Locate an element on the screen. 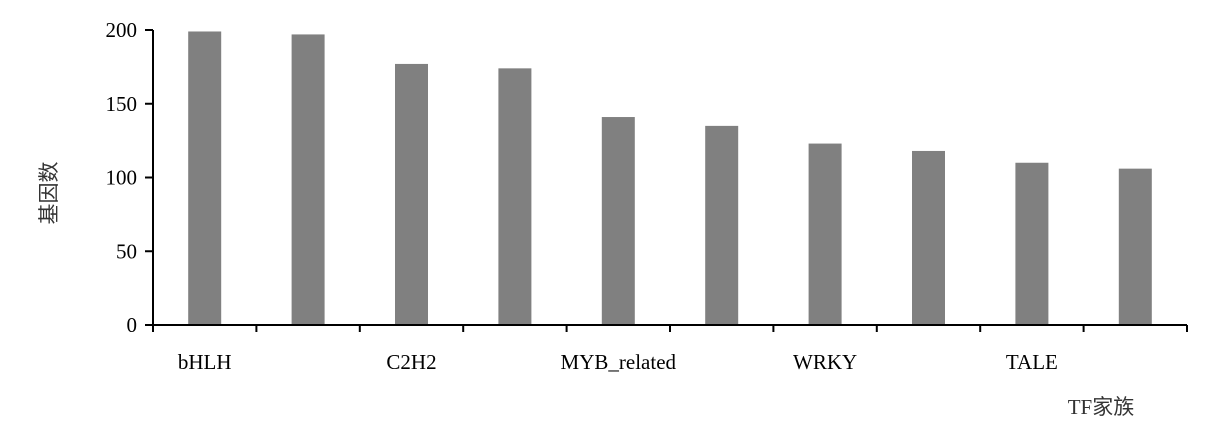 The height and width of the screenshot is (439, 1215). x-category-label-4: MYB_related is located at coordinates (619, 362).